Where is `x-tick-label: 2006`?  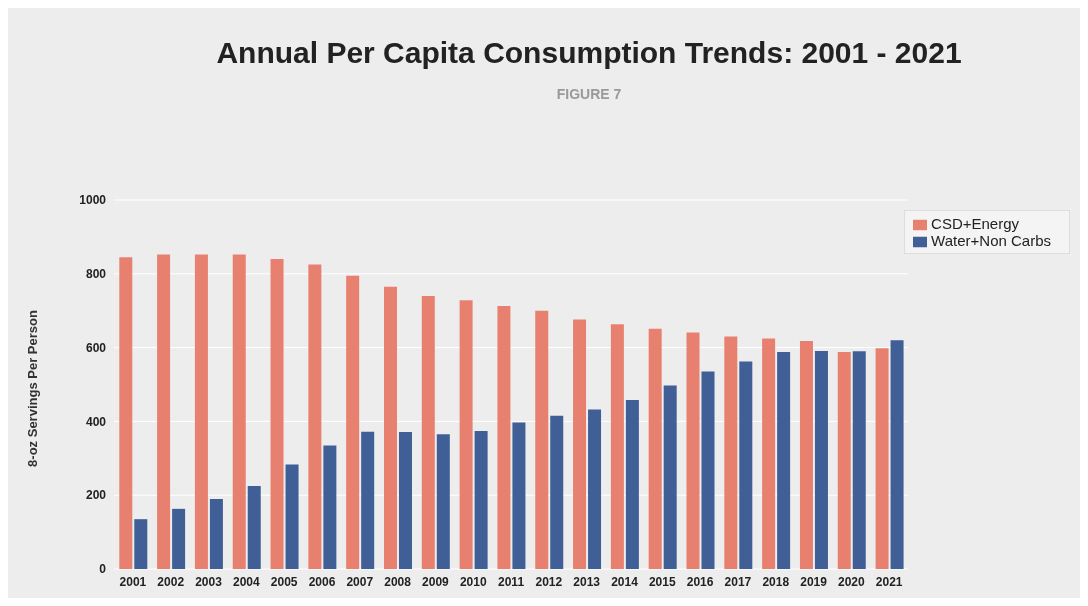 x-tick-label: 2006 is located at coordinates (322, 581).